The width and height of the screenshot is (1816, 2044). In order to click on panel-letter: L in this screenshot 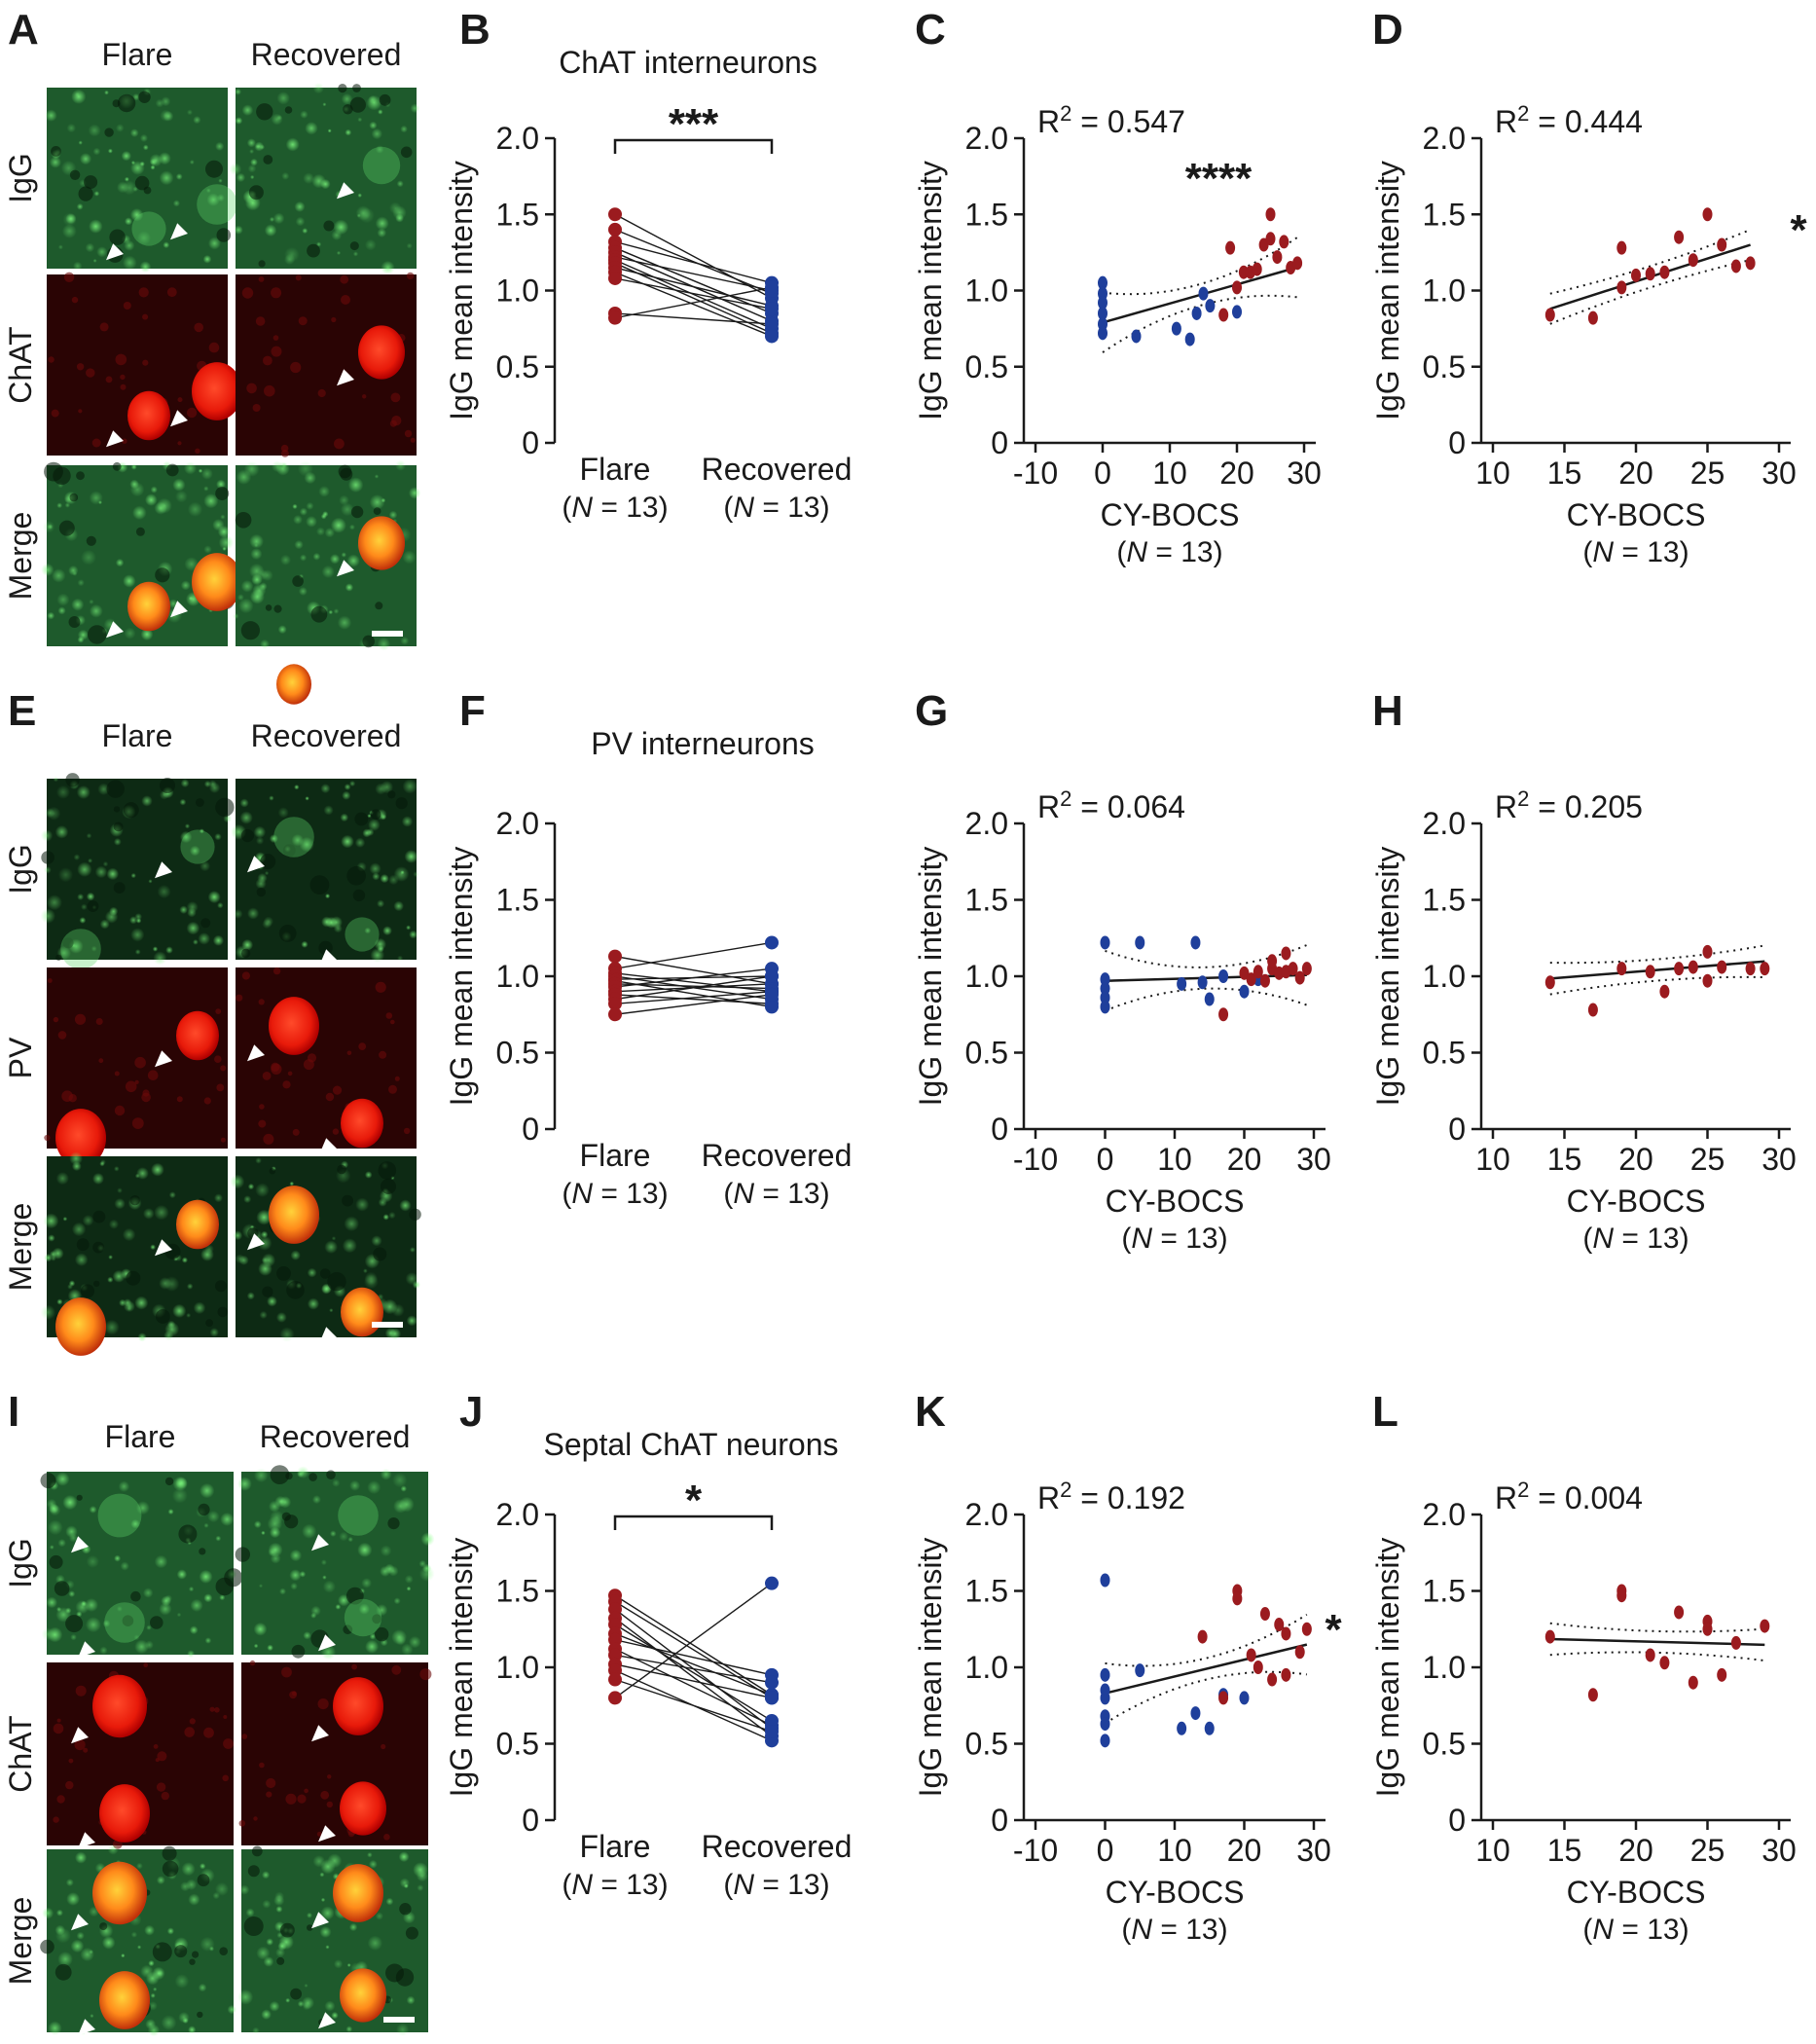, I will do `click(1385, 1412)`.